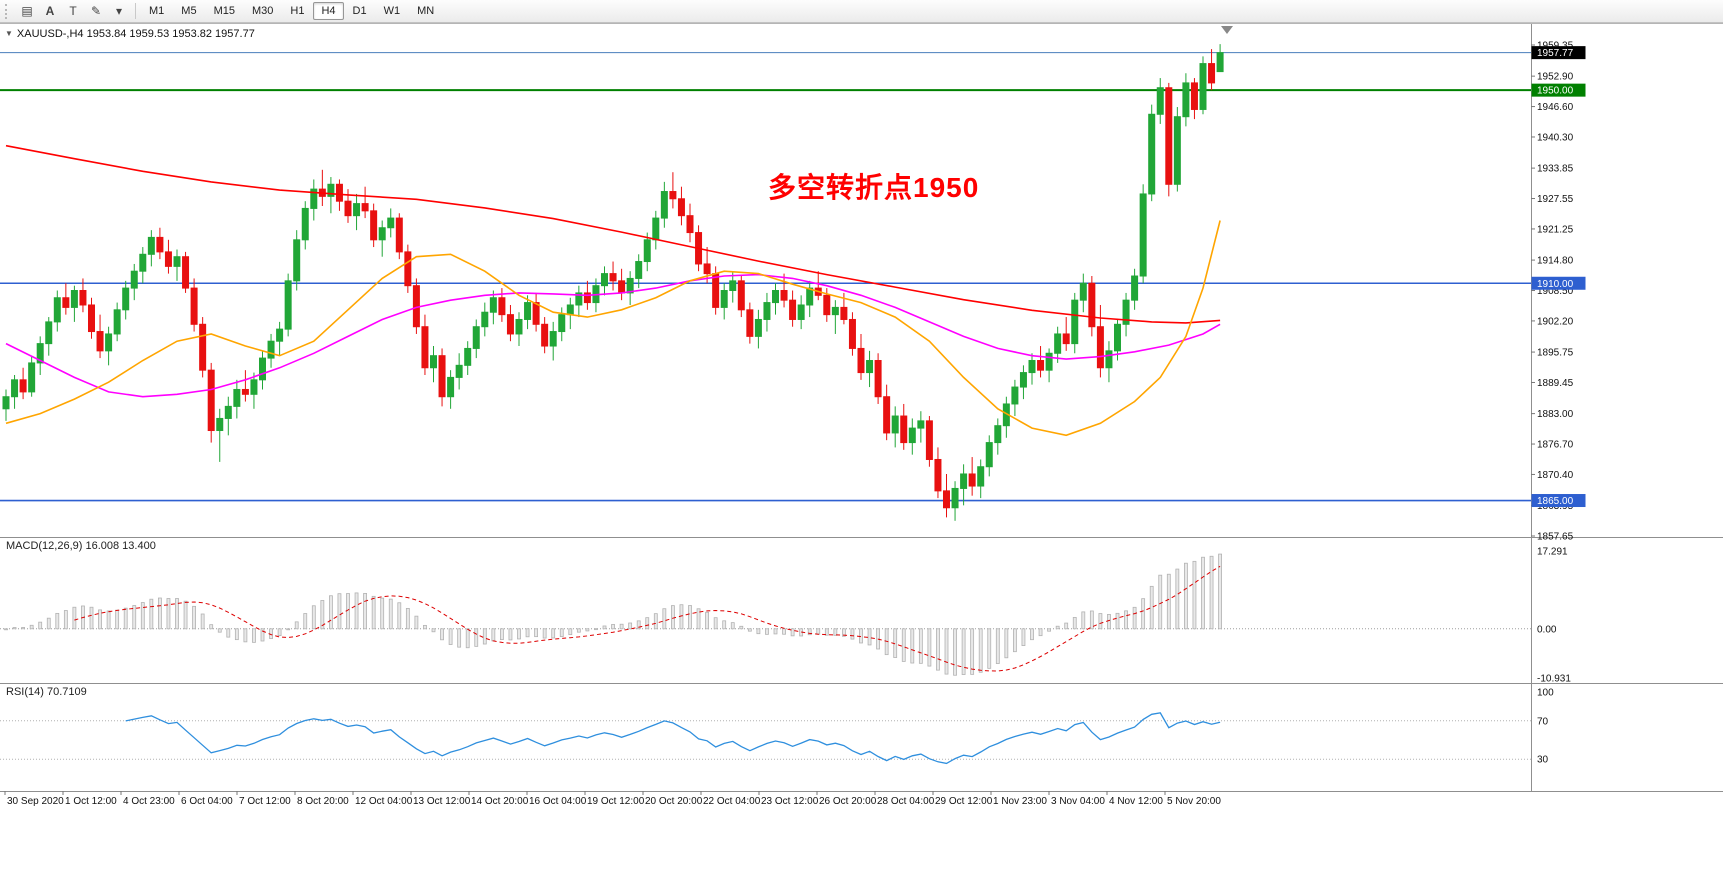  I want to click on time-axis-label: 5 Nov 20:00, so click(1194, 801).